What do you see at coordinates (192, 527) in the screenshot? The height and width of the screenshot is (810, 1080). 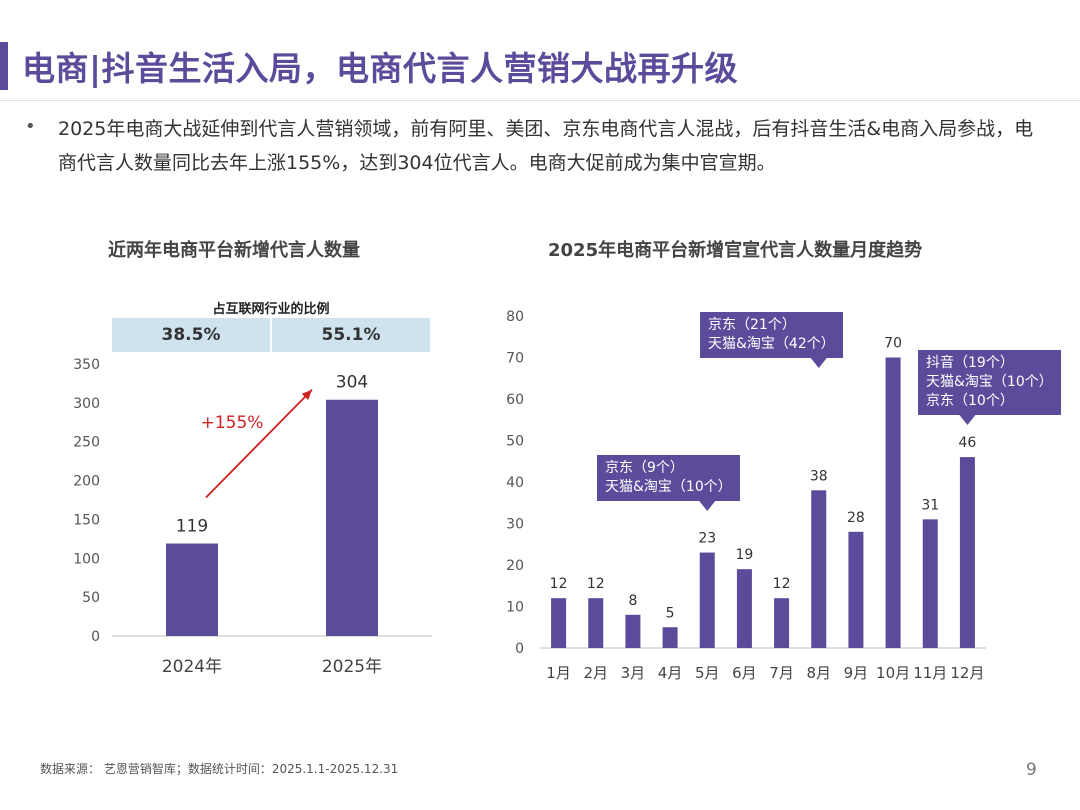 I see `left-bar-value-0: 119` at bounding box center [192, 527].